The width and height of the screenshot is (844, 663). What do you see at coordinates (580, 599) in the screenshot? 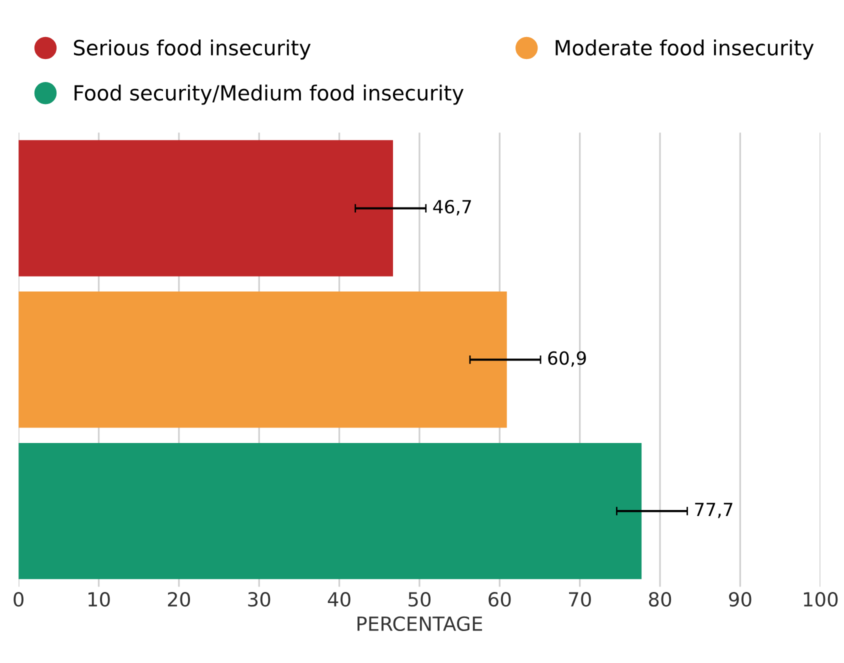
I see `x-tick-label: 70` at bounding box center [580, 599].